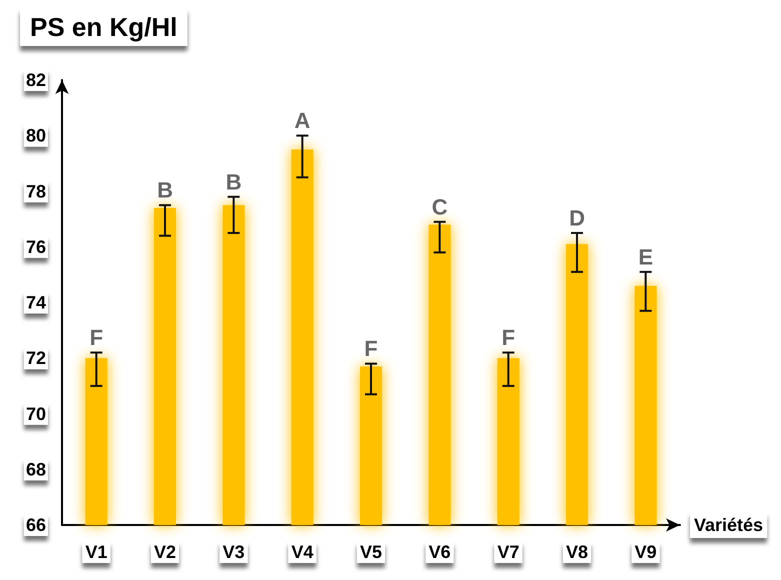 The height and width of the screenshot is (580, 781). Describe the element at coordinates (36, 302) in the screenshot. I see `y-tick-label: 74` at that location.